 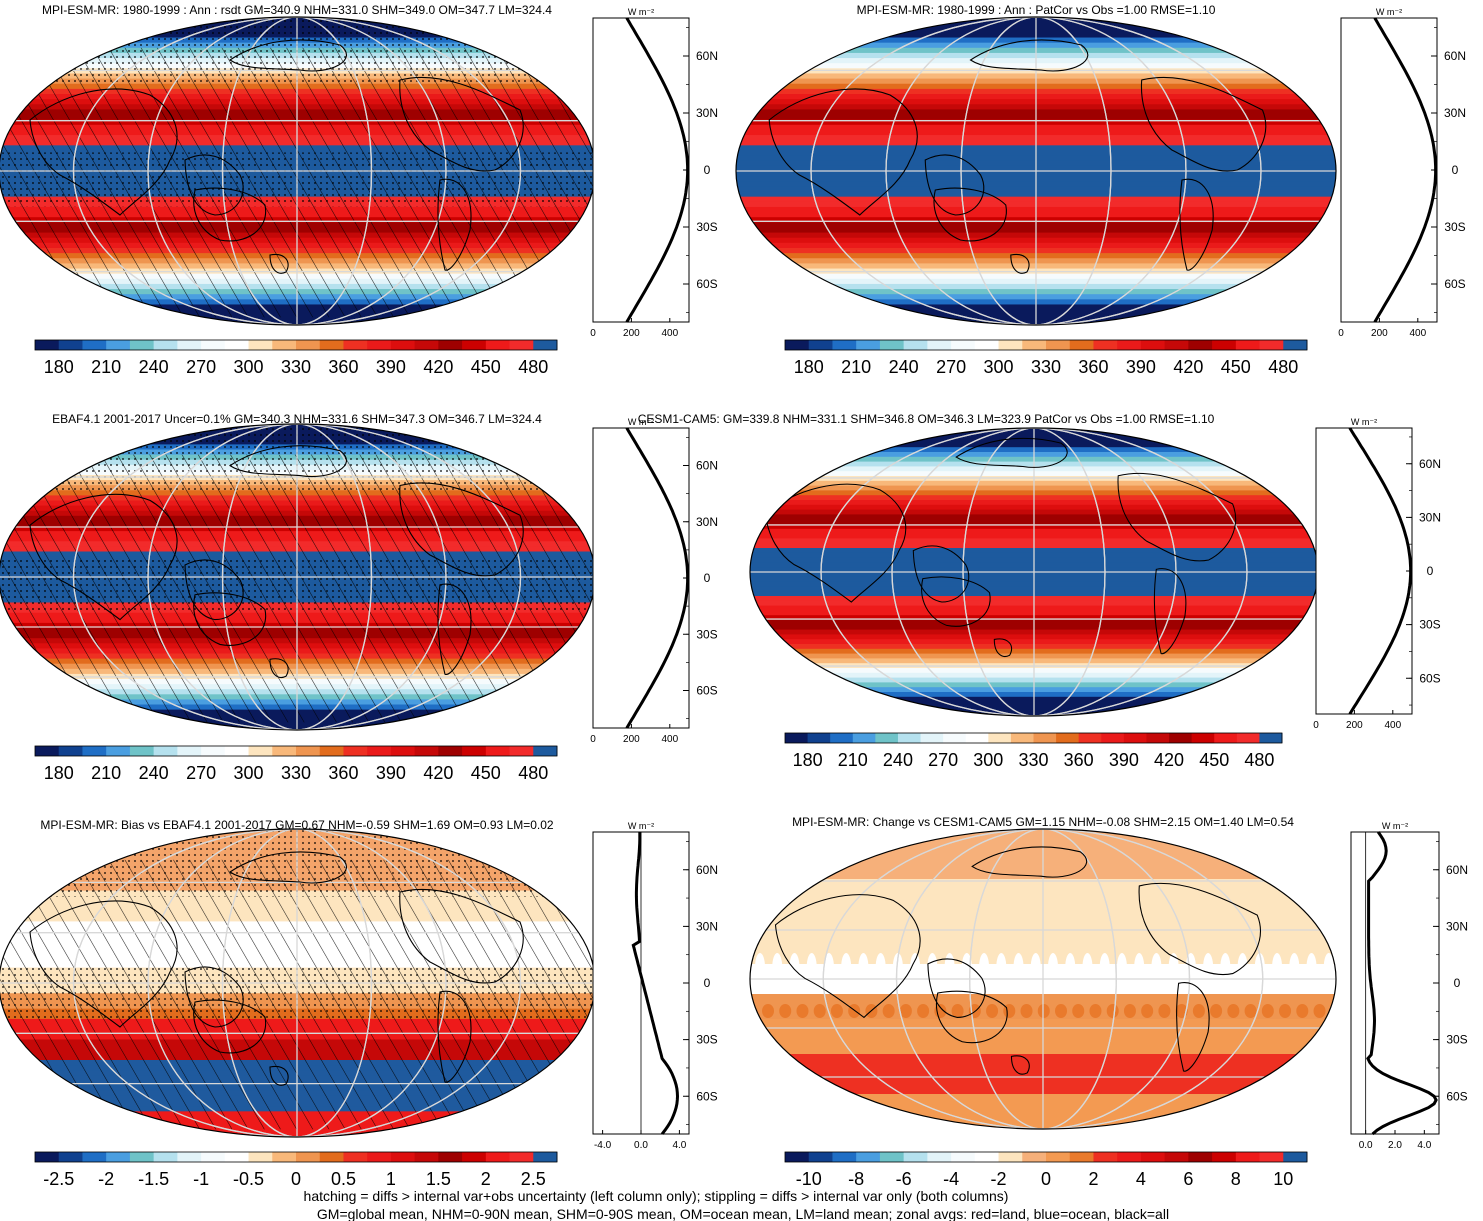 What do you see at coordinates (59, 367) in the screenshot?
I see `colorbar-label: 180` at bounding box center [59, 367].